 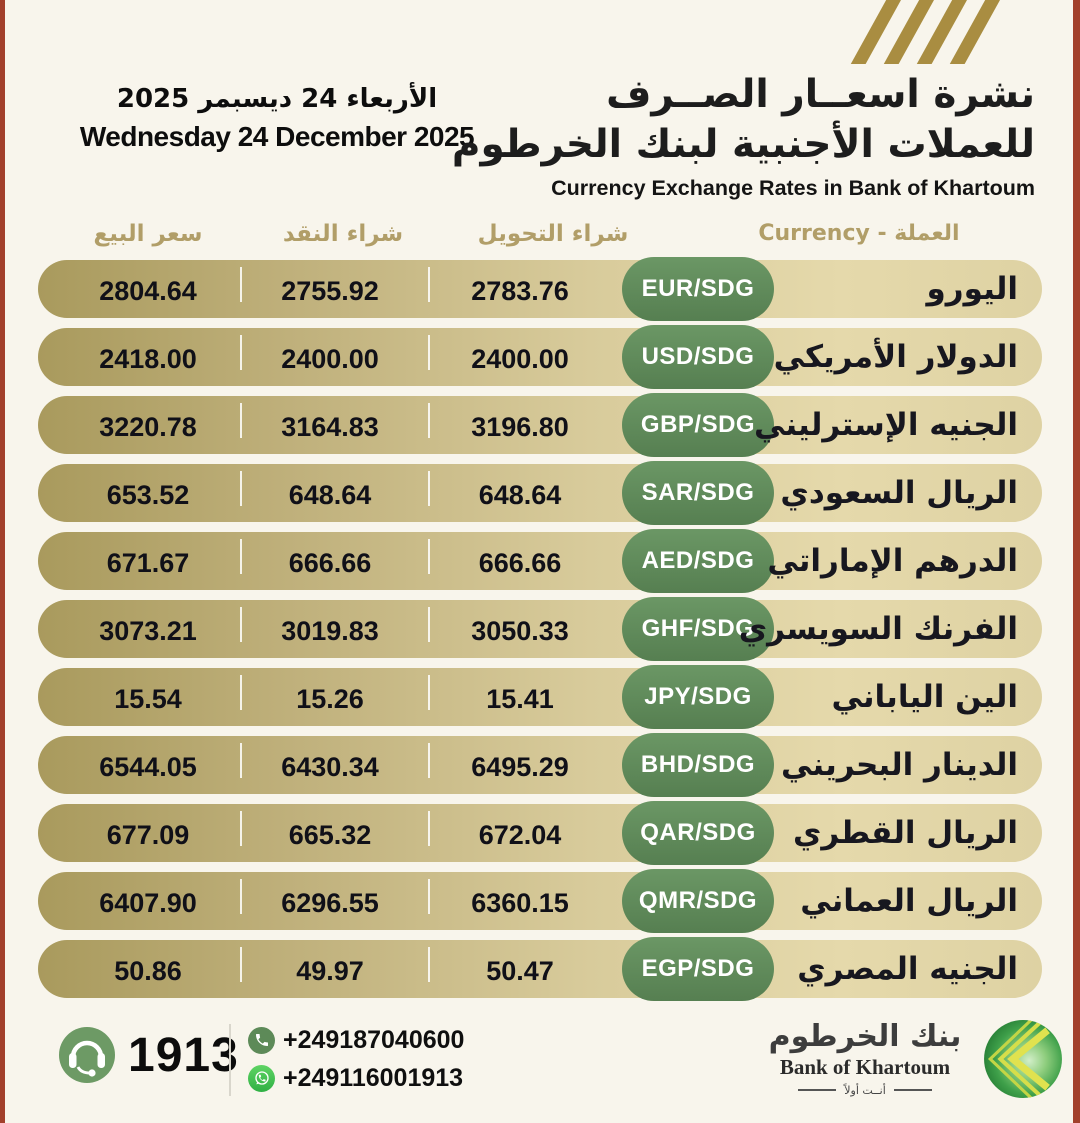 What do you see at coordinates (2, 561) in the screenshot?
I see `left-border-strip` at bounding box center [2, 561].